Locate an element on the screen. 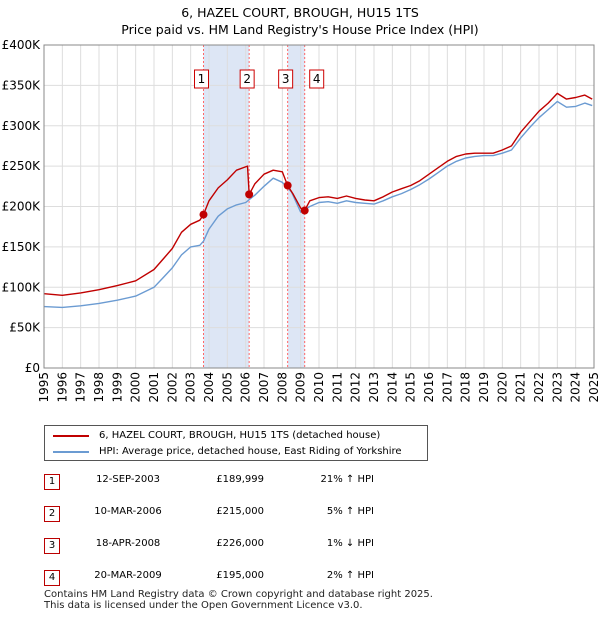 The image size is (600, 620). x-tick-label: 2014 is located at coordinates (392, 387).